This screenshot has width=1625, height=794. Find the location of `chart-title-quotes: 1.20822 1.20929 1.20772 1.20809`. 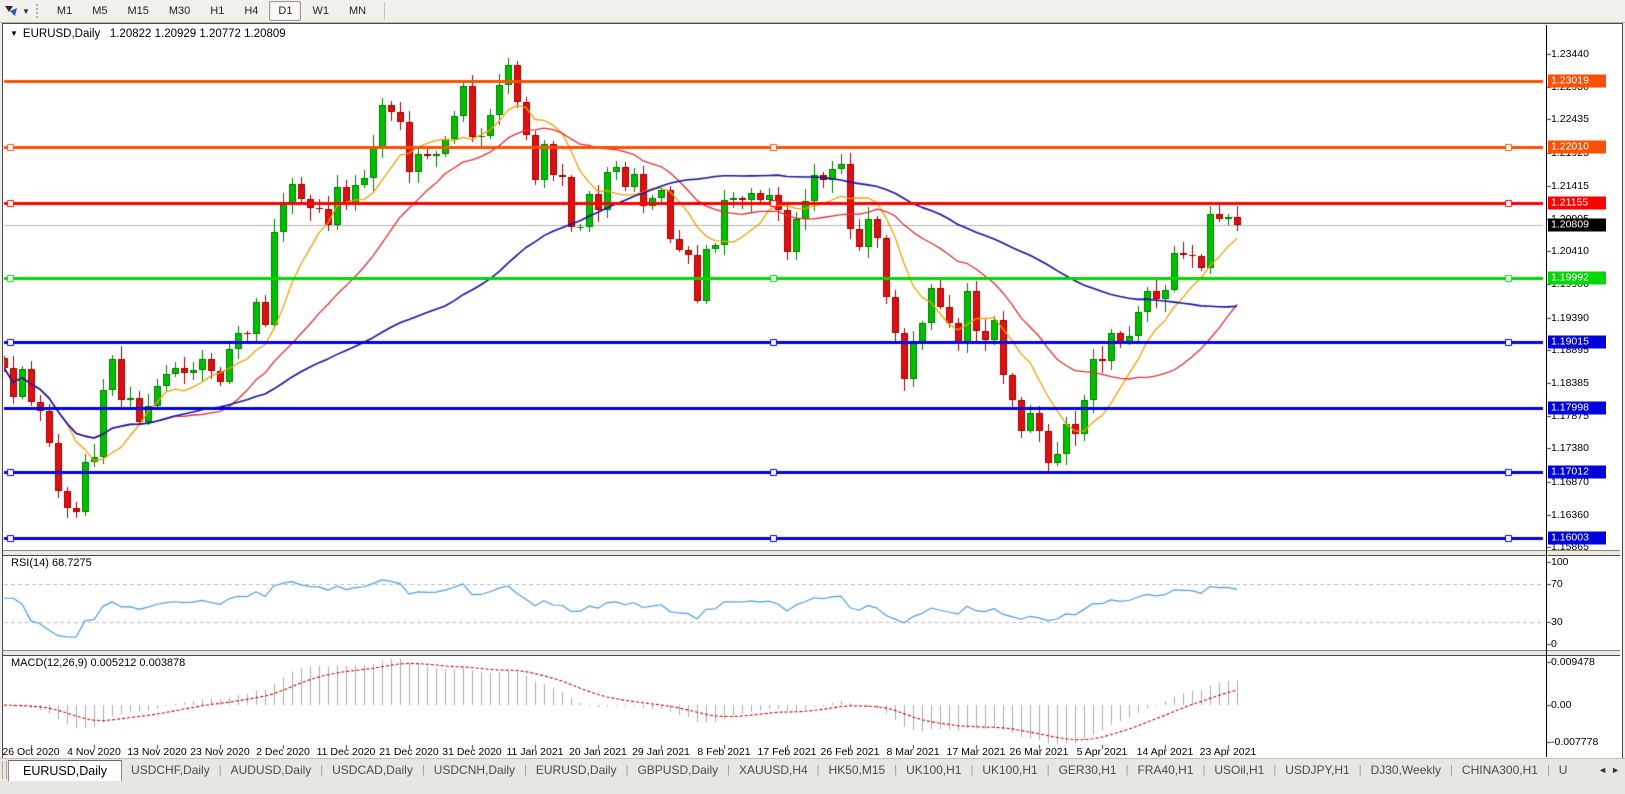

chart-title-quotes: 1.20822 1.20929 1.20772 1.20809 is located at coordinates (197, 34).